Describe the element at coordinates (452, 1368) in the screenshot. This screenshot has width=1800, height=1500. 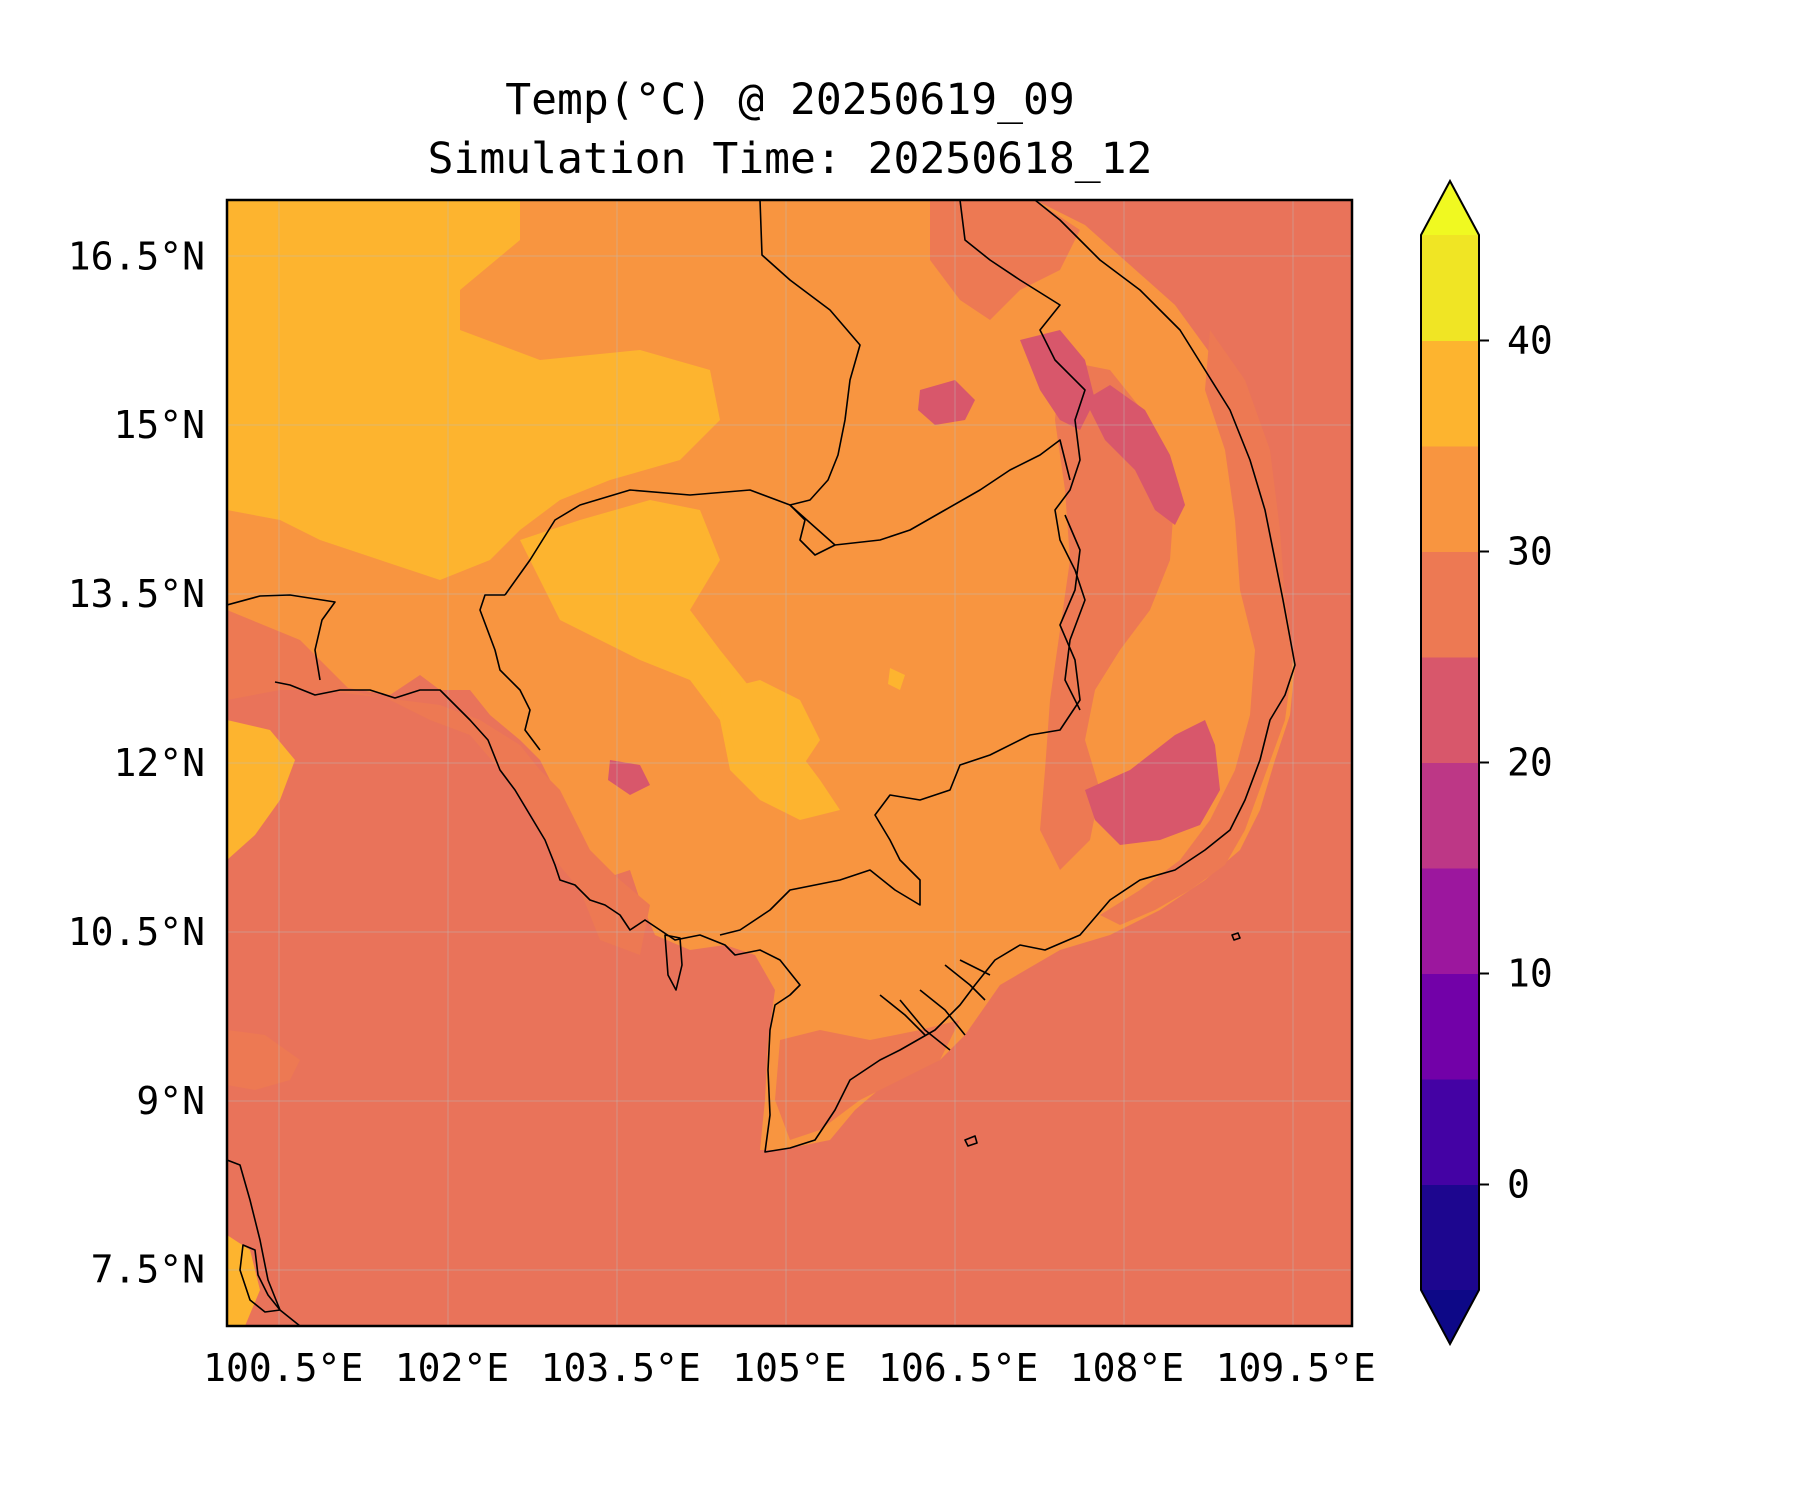
I see `longitude-tick-label: 102°E` at that location.